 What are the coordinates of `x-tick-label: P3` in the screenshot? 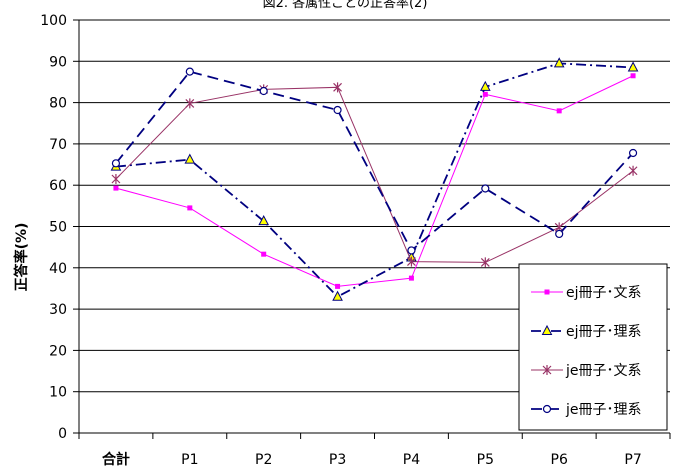 It's located at (337, 460).